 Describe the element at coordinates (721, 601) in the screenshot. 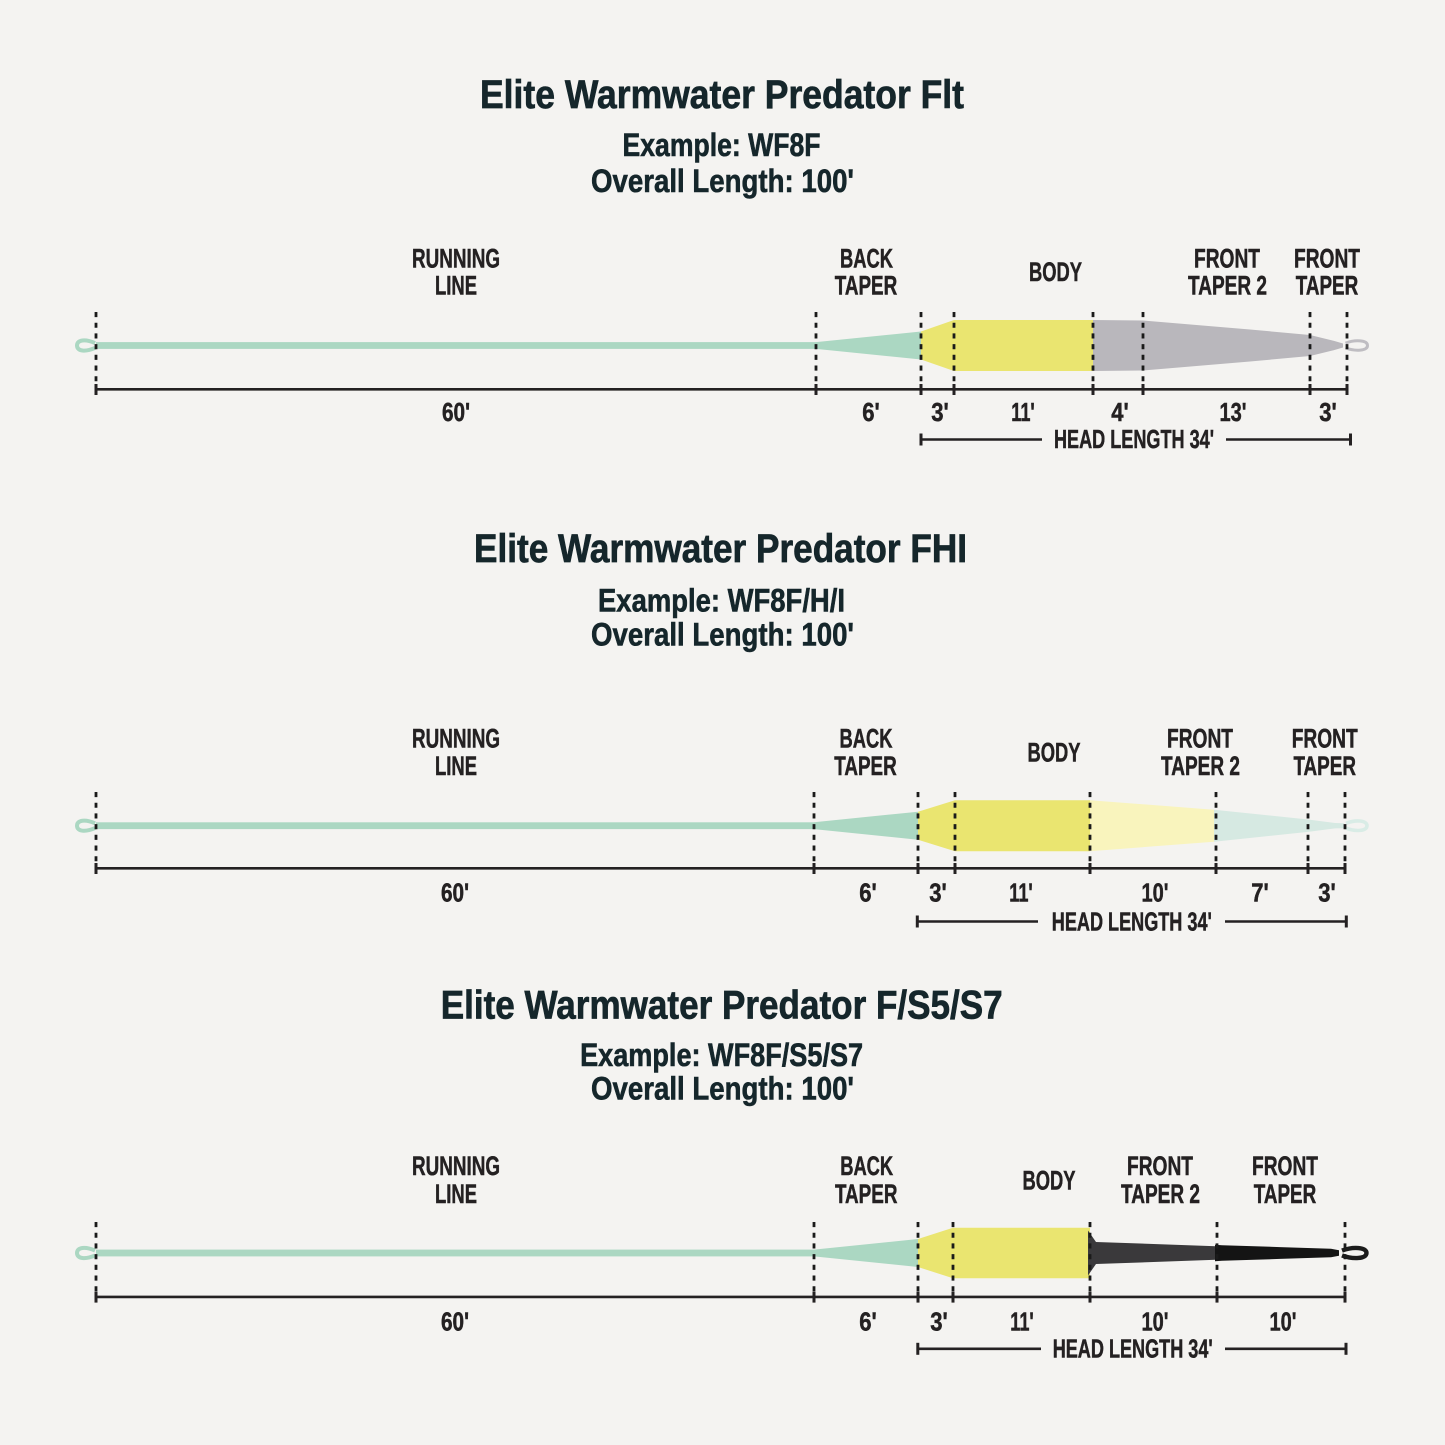

I see `svg-text: Example: WF8F/H/I` at that location.